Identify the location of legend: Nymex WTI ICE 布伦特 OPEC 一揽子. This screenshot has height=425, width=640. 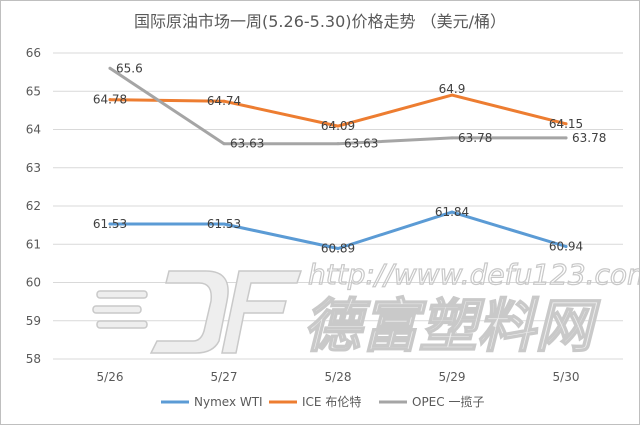
(322, 401).